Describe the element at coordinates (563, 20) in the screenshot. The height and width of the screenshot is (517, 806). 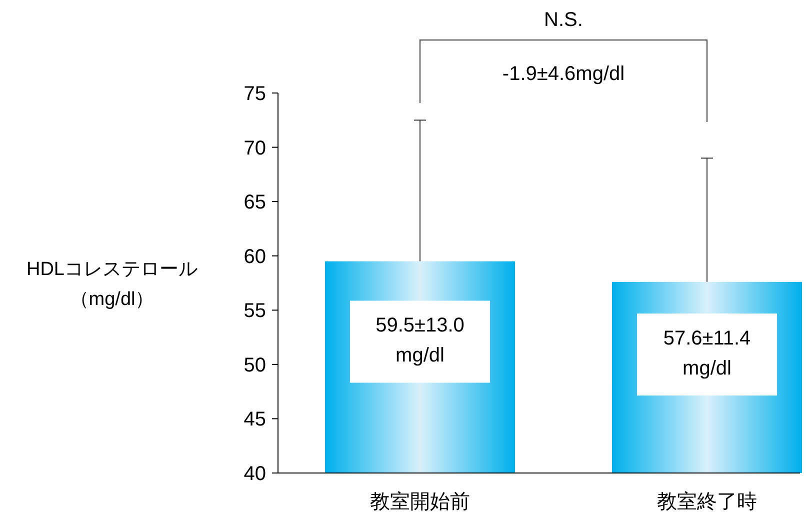
I see `text: N.S.` at that location.